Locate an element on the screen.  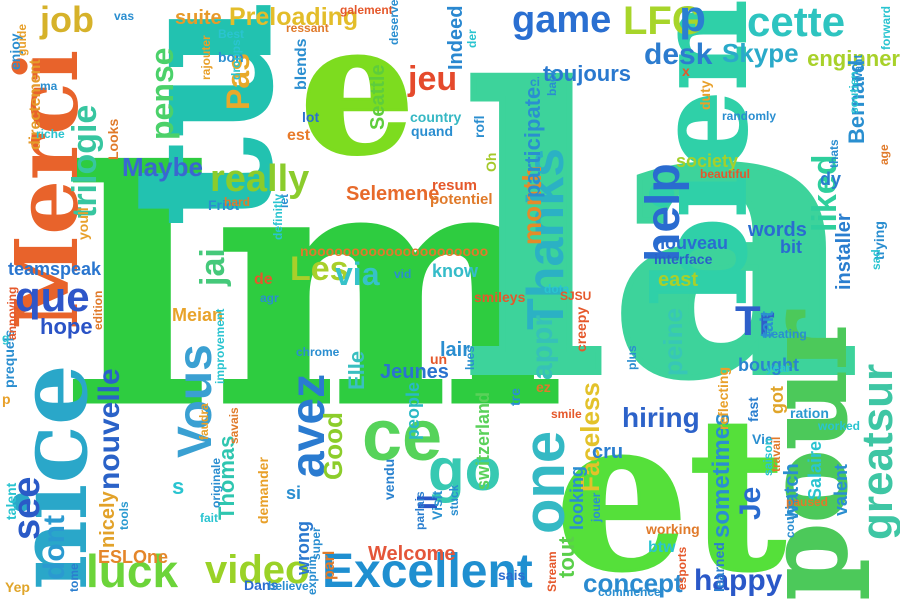
cloud-word: tools is located at coordinates (124, 515).